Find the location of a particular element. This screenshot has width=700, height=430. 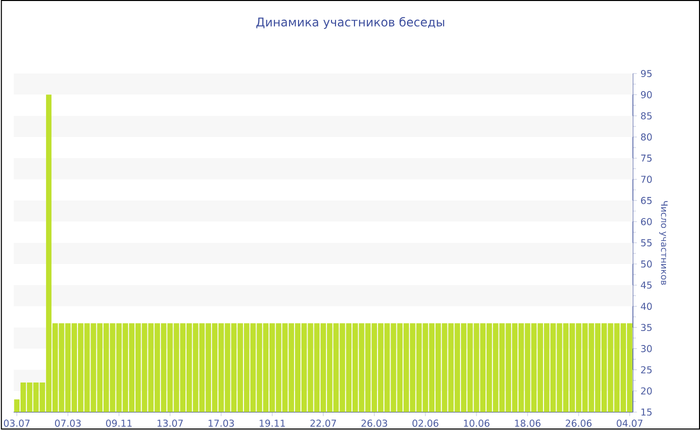

y-tick-label: 60 is located at coordinates (646, 222).